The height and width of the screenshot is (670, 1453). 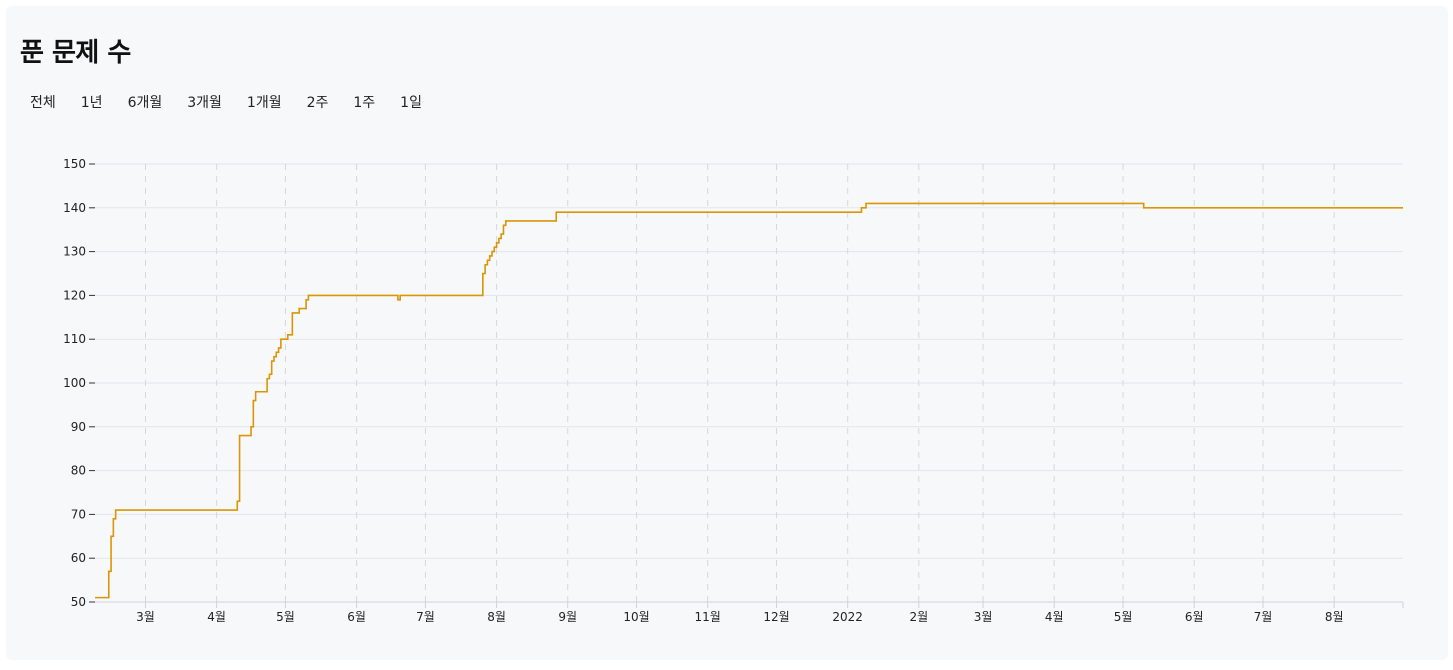 What do you see at coordinates (411, 102) in the screenshot?
I see `range-1day-button: 1일` at bounding box center [411, 102].